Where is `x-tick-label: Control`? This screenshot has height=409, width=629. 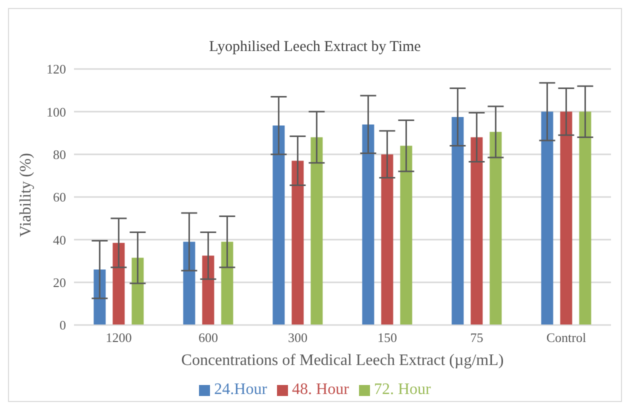 x-tick-label: Control is located at coordinates (566, 338).